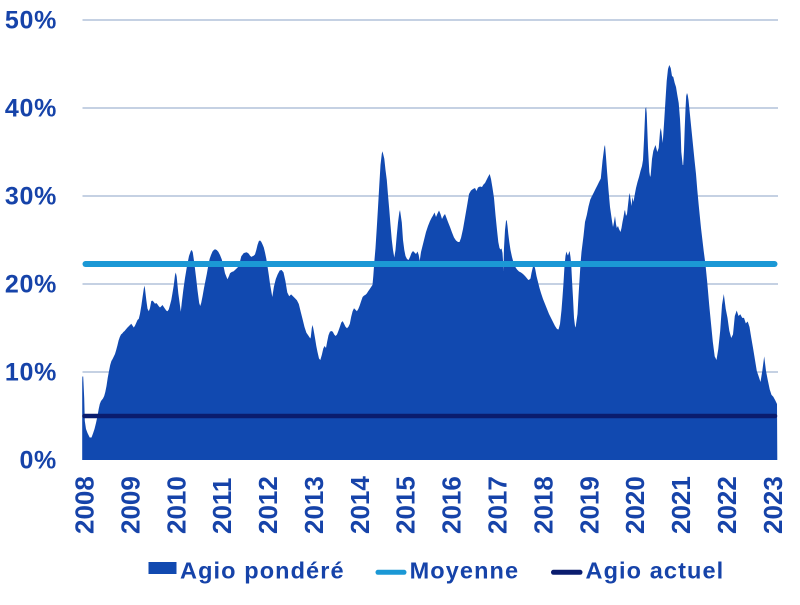  Describe the element at coordinates (38, 461) in the screenshot. I see `svg-text: 0%` at that location.